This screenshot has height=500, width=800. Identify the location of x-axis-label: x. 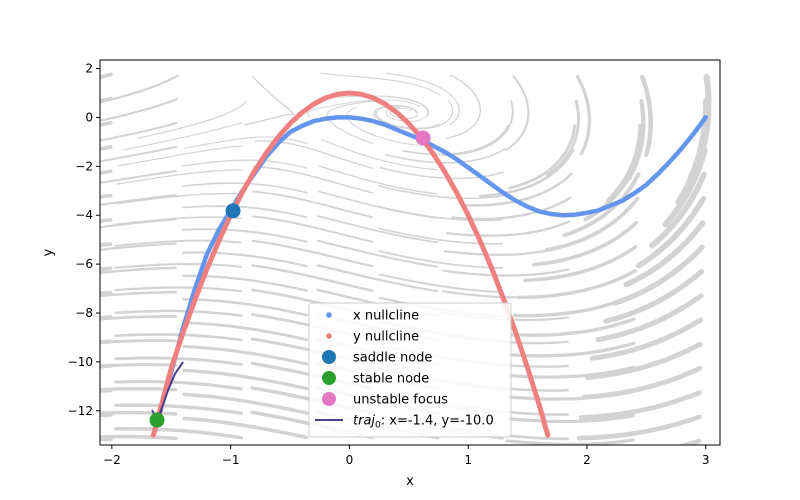
(410, 481).